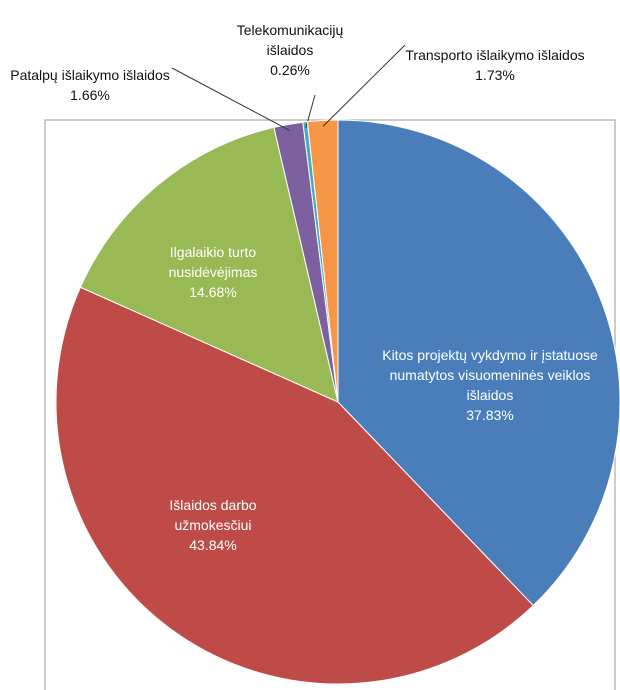 This screenshot has width=620, height=690. I want to click on slice-label: Telekomunikacijų išlaidos 0.26%, so click(290, 50).